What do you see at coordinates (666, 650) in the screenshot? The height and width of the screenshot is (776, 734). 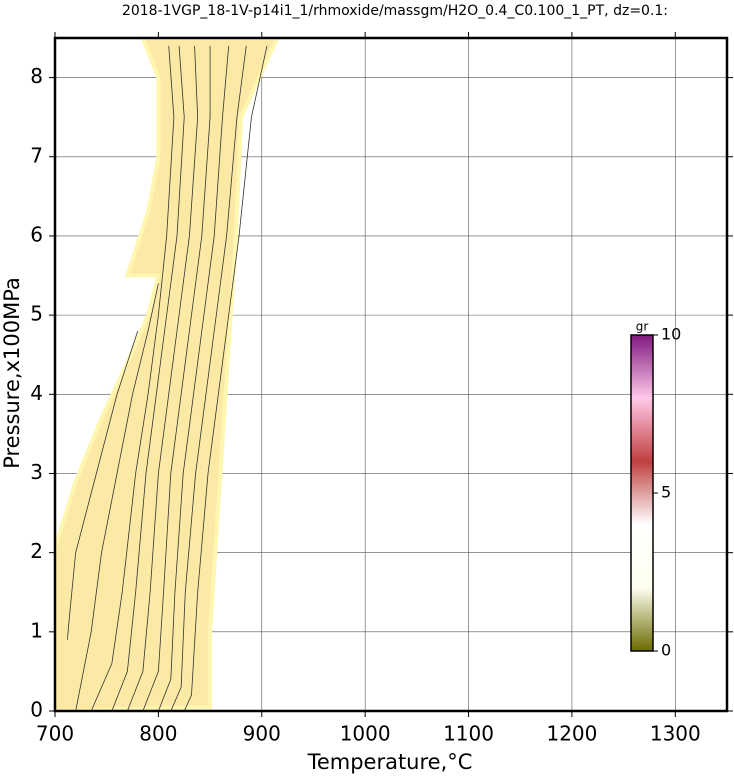 I see `colorbar-tick-label: 0` at bounding box center [666, 650].